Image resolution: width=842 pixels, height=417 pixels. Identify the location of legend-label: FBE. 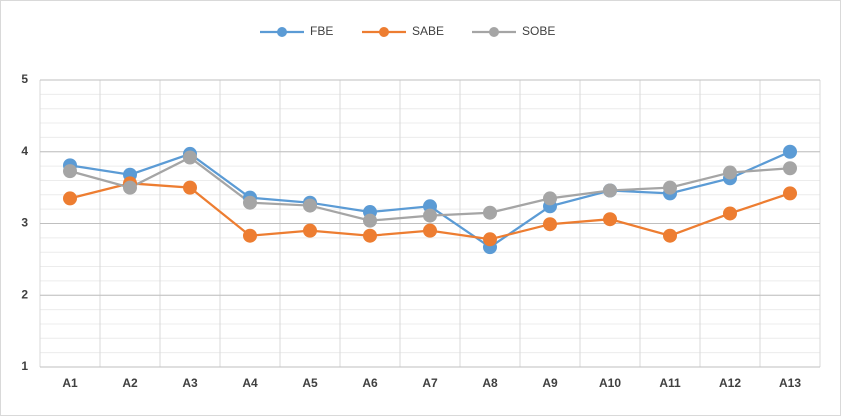
(321, 31).